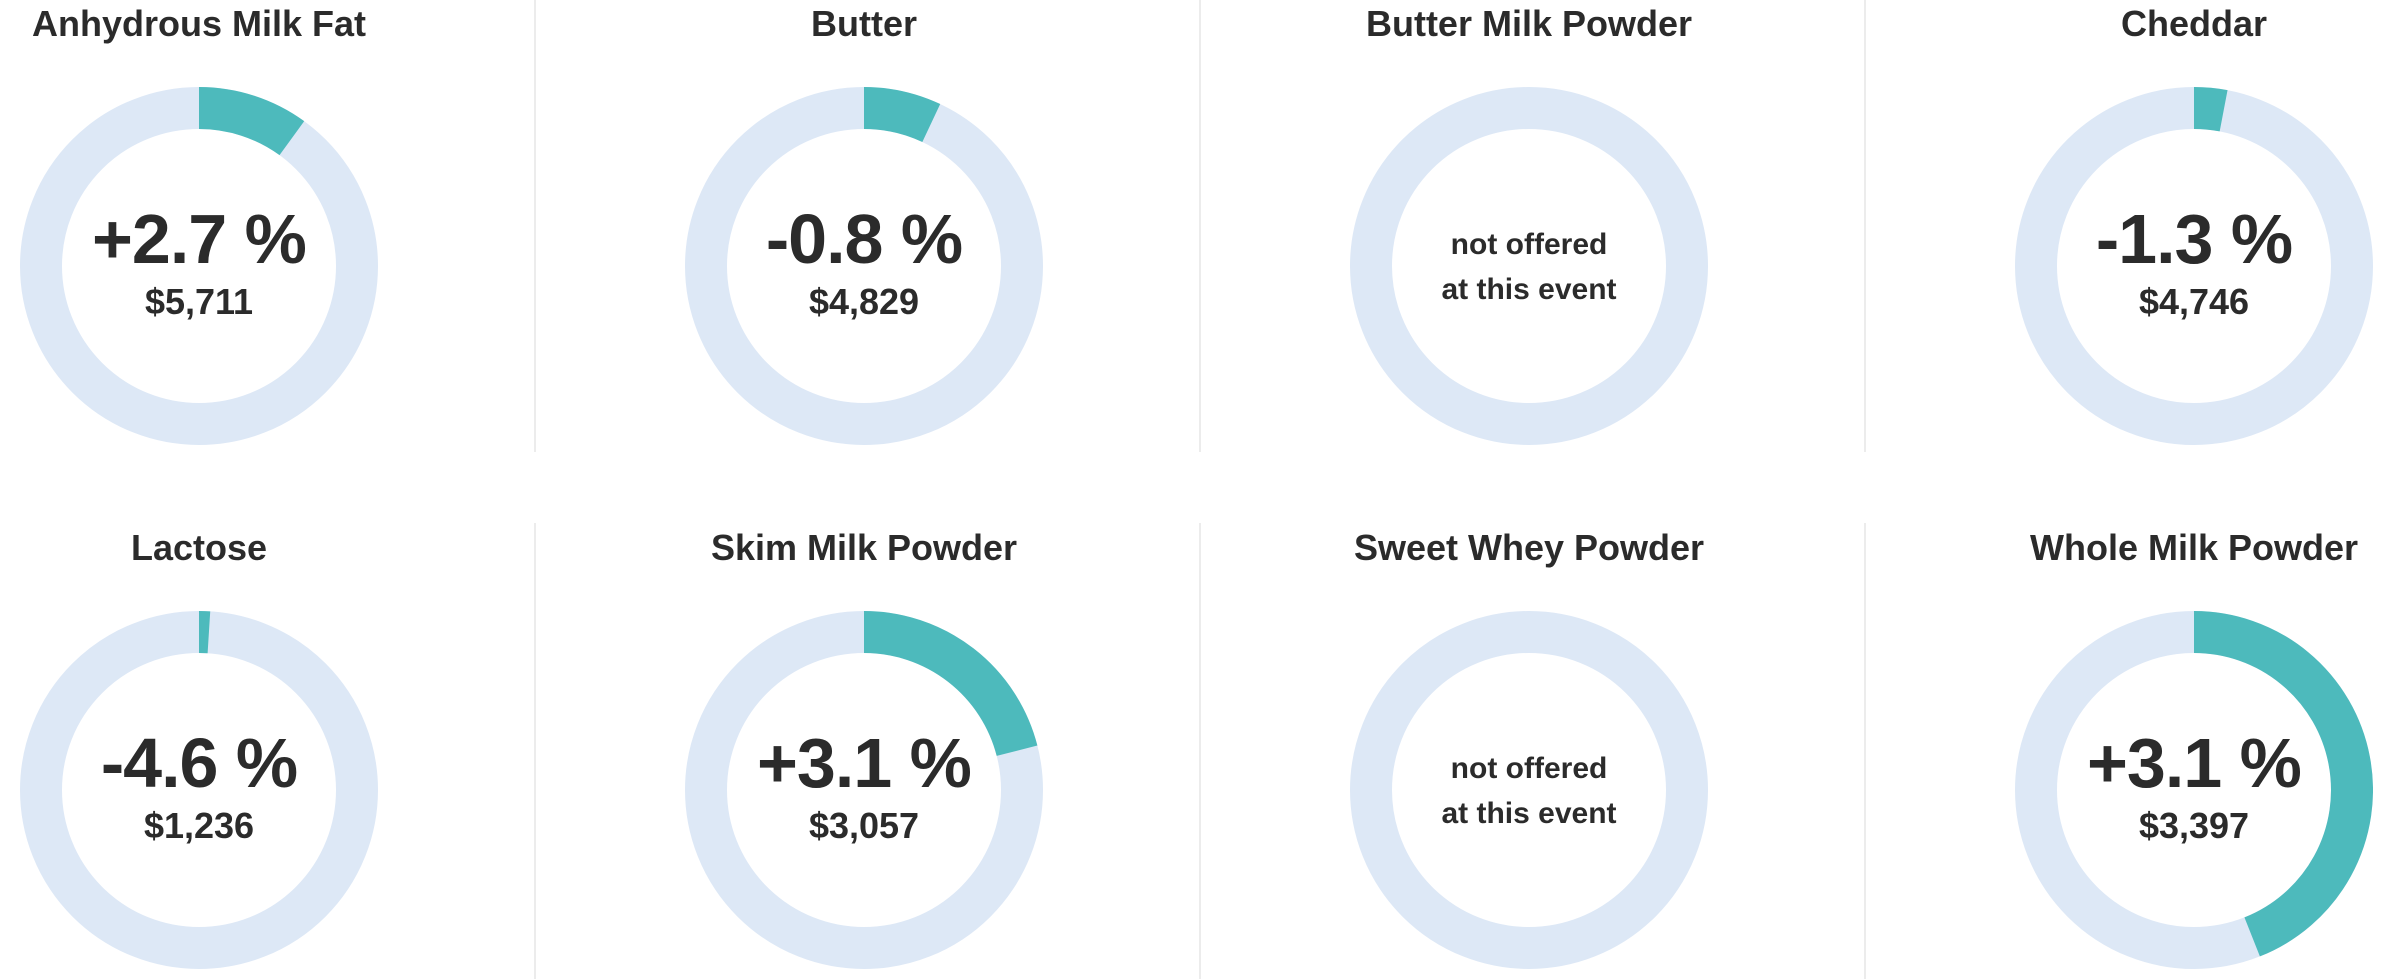  I want to click on change-value: -0.8 %, so click(864, 239).